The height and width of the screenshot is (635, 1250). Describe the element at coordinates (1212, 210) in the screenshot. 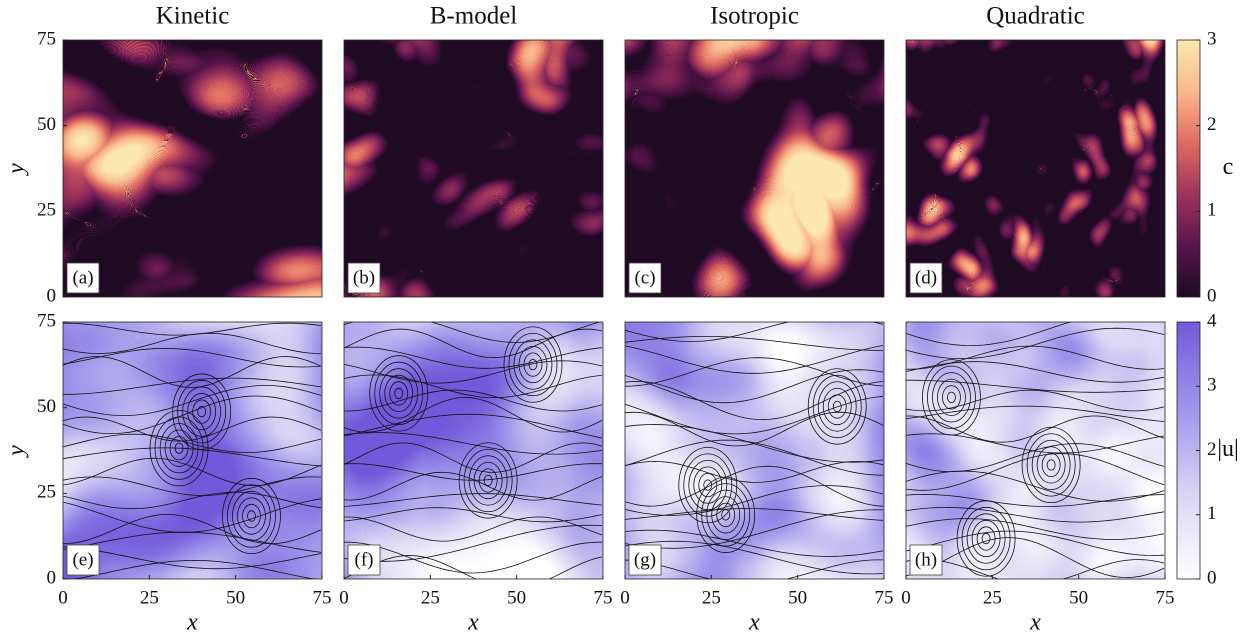

I see `colorbar-tick-label: 1` at that location.